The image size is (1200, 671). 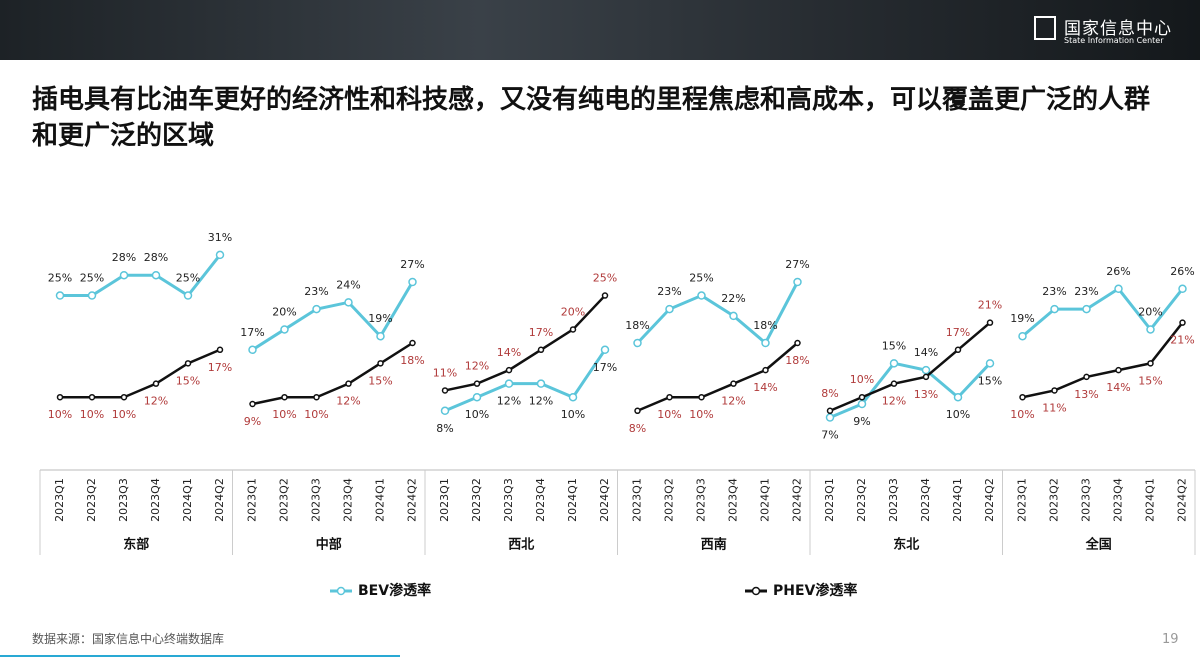 I want to click on data-label: 19%, so click(x=1022, y=318).